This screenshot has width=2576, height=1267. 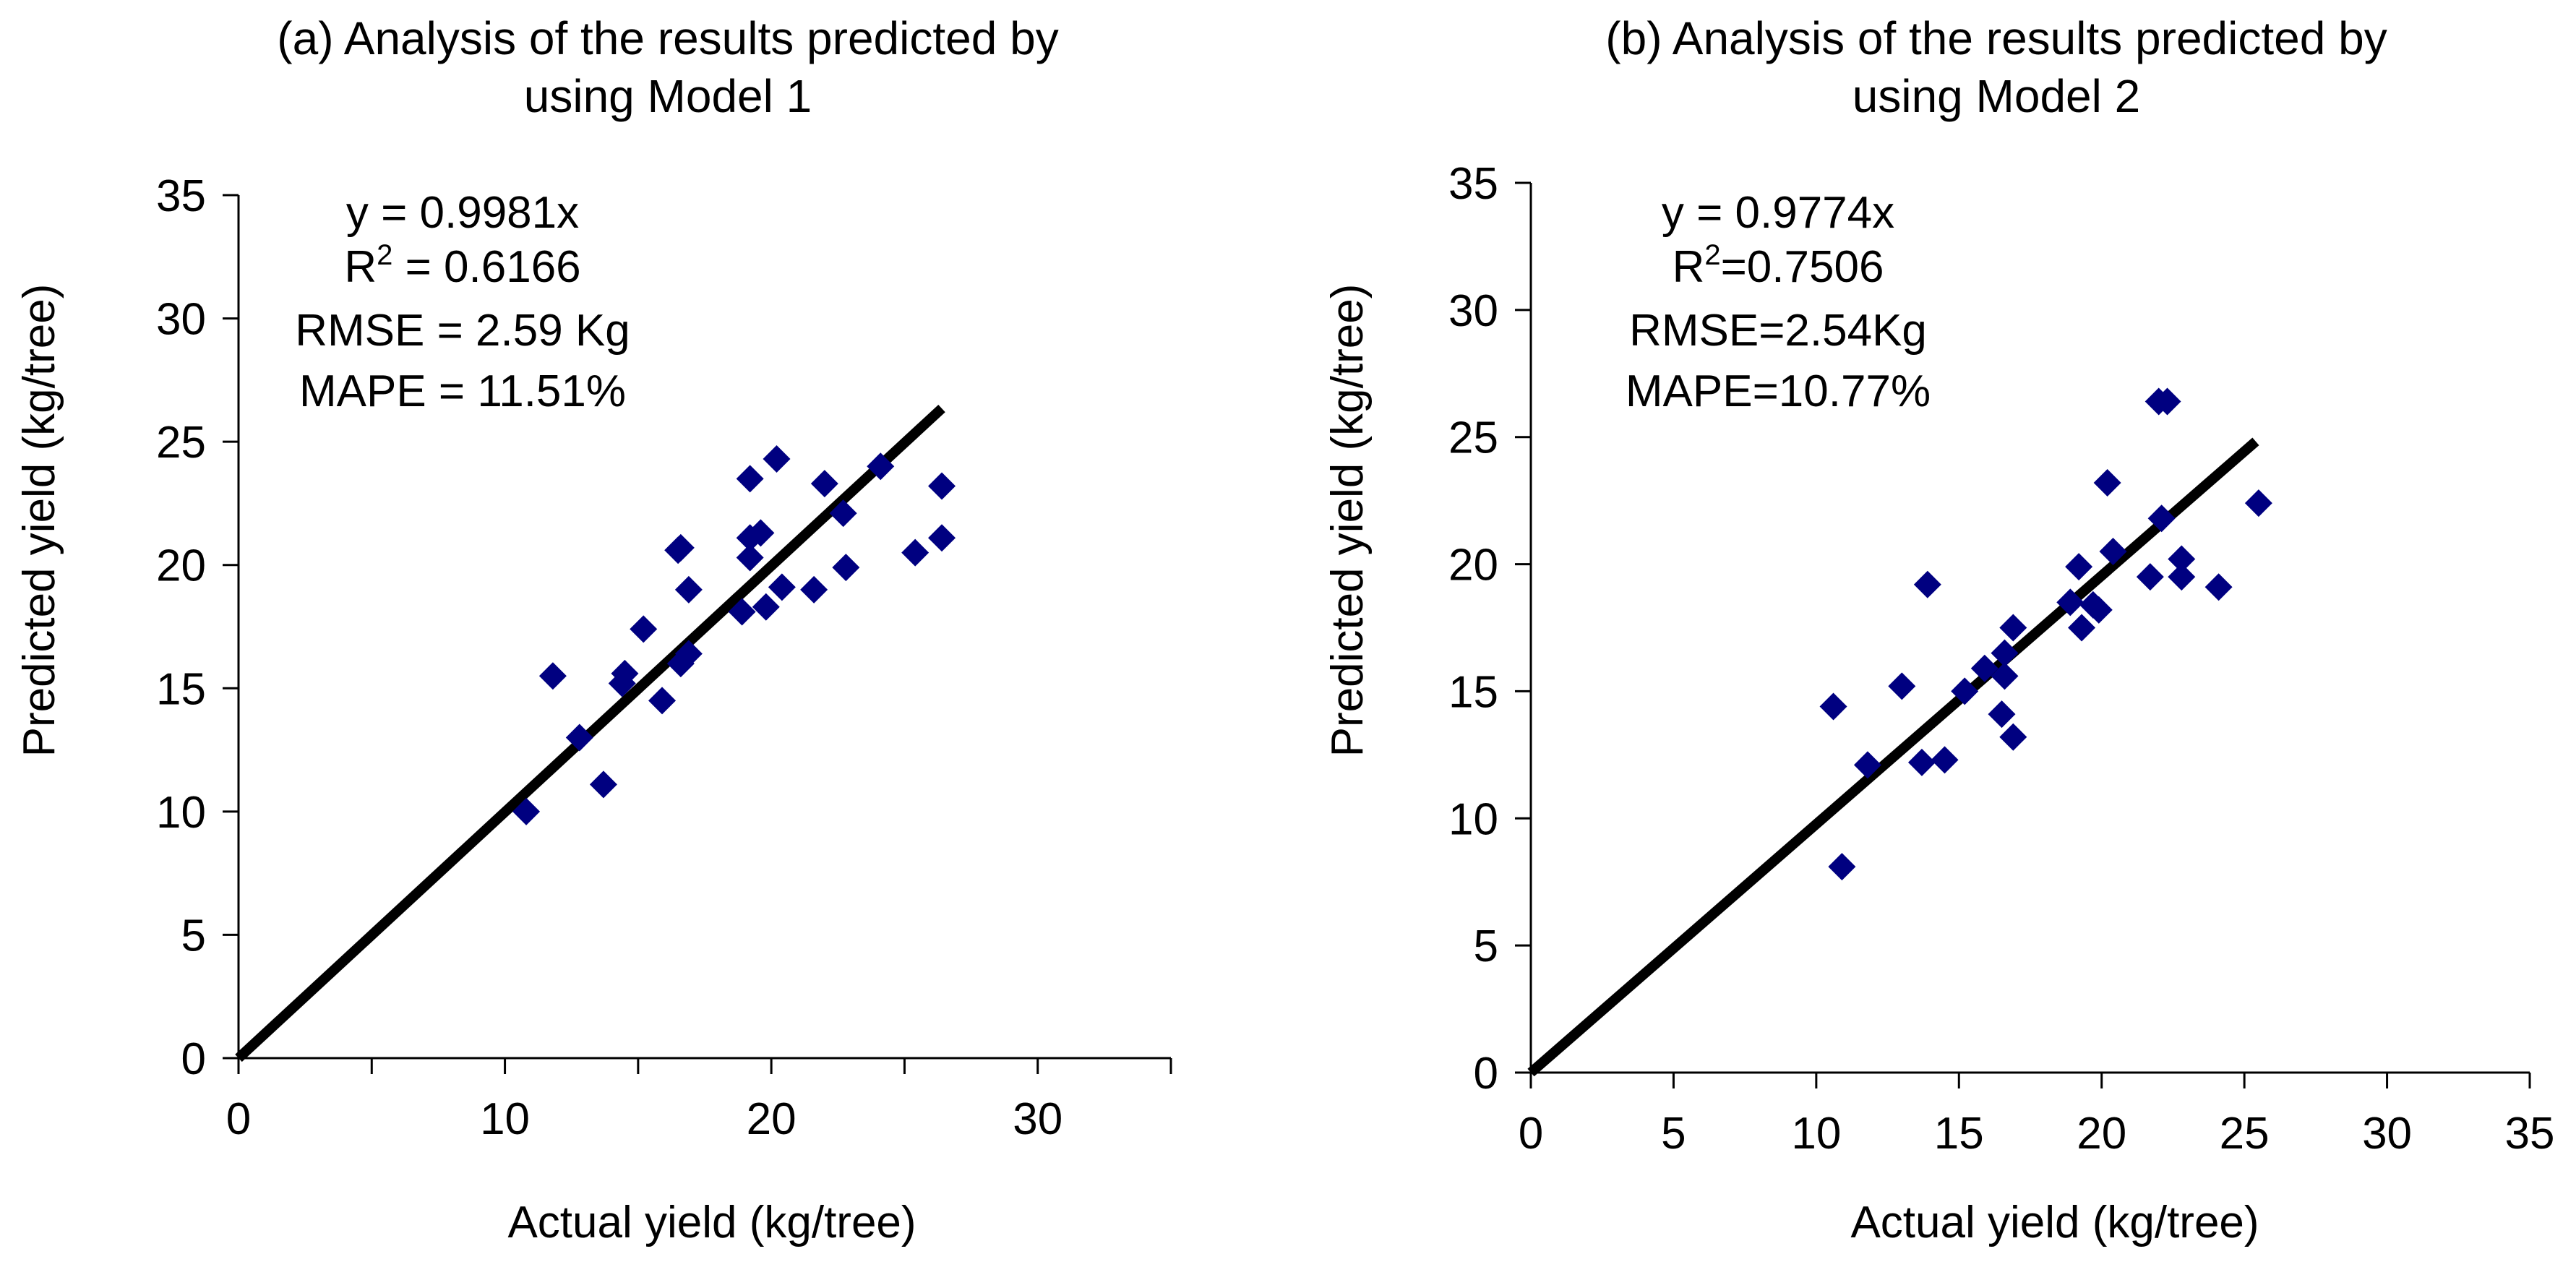 What do you see at coordinates (1674, 1134) in the screenshot?
I see `x-tick-label: 5` at bounding box center [1674, 1134].